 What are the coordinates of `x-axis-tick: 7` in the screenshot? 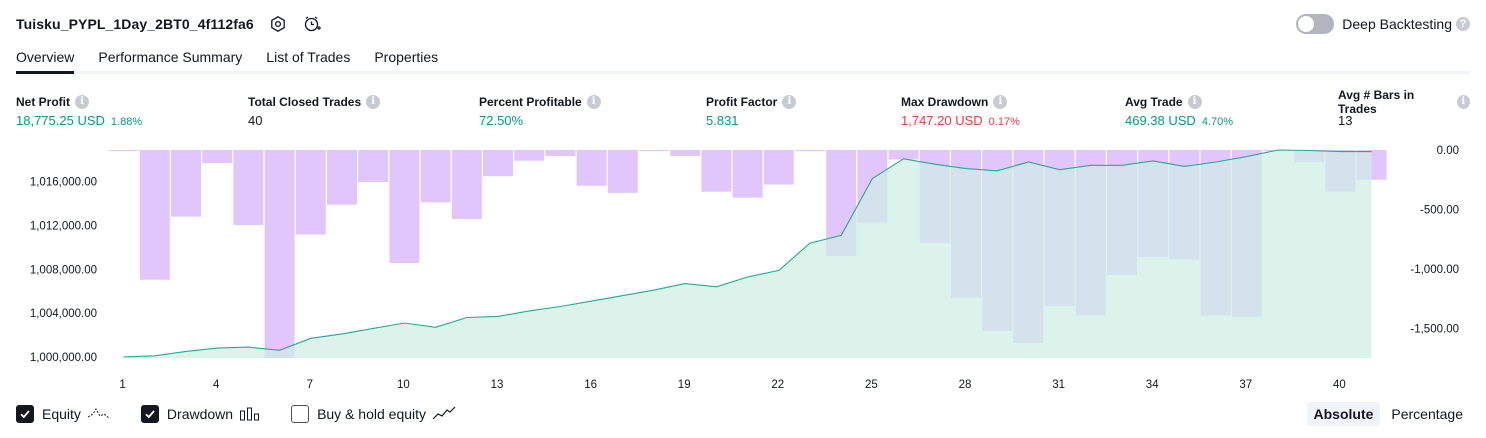 It's located at (310, 385).